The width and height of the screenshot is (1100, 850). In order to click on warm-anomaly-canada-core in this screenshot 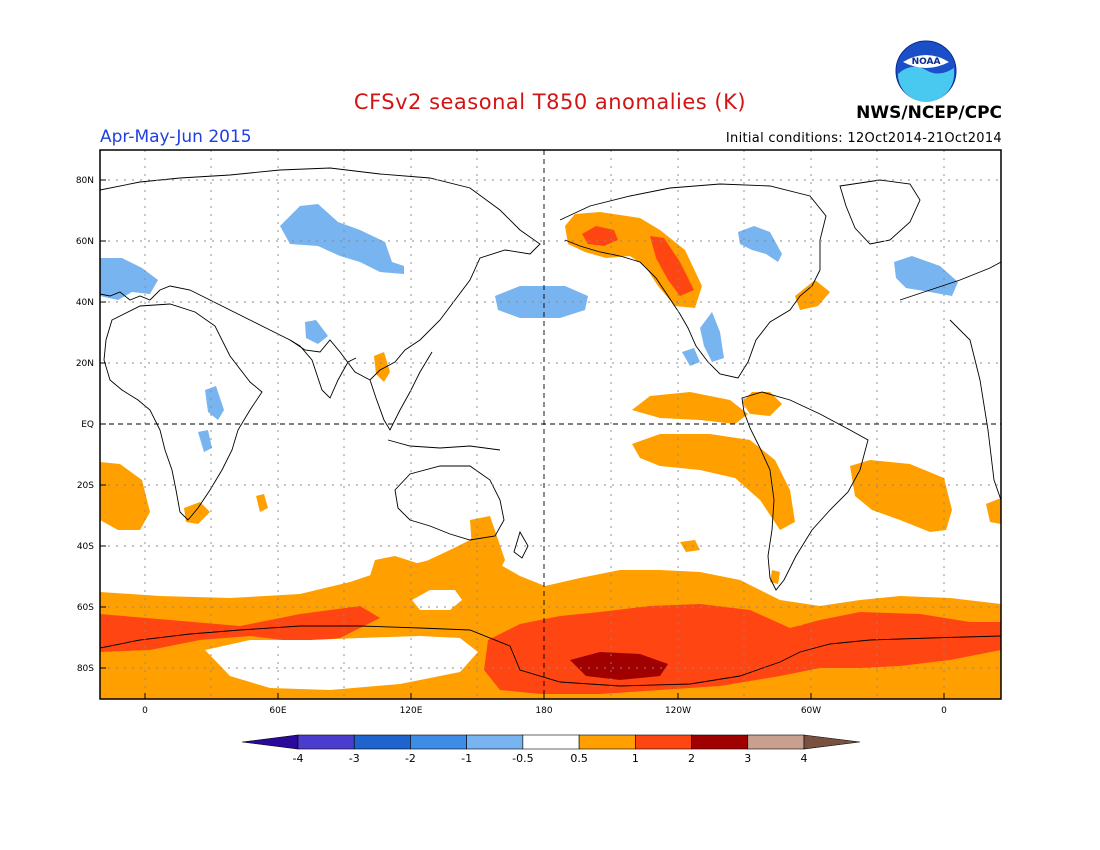, I will do `click(672, 266)`.